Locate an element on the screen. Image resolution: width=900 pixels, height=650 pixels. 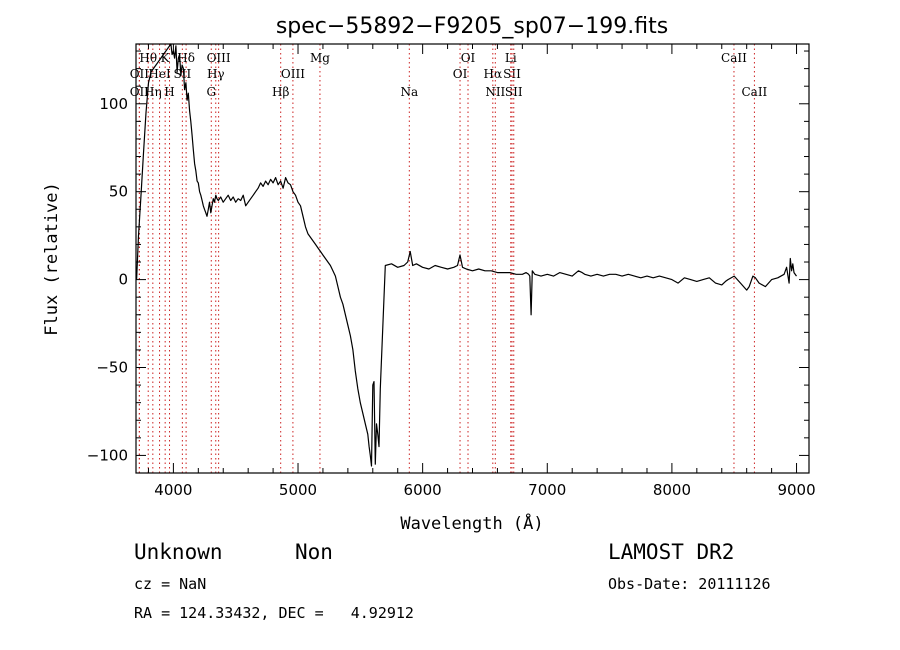
spectral-line-label-7: SII is located at coordinates (183, 74).